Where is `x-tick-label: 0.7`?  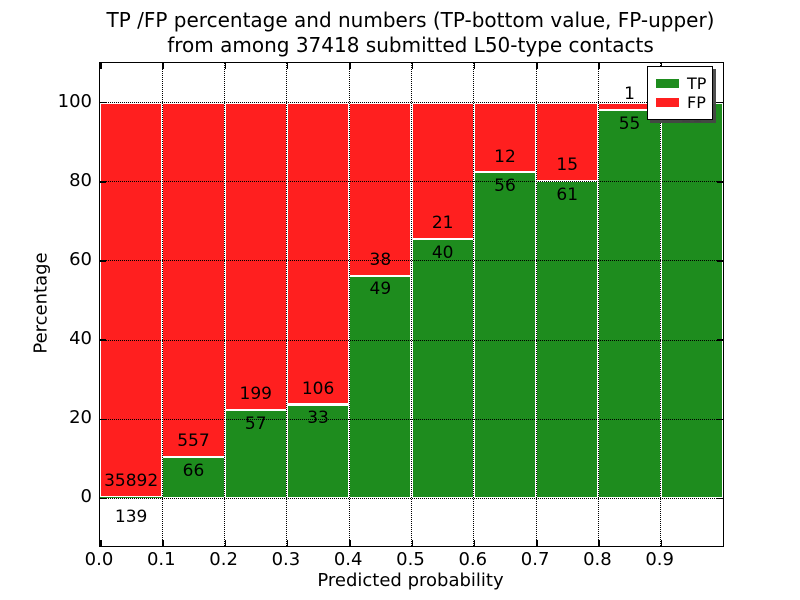
x-tick-label: 0.7 is located at coordinates (535, 559).